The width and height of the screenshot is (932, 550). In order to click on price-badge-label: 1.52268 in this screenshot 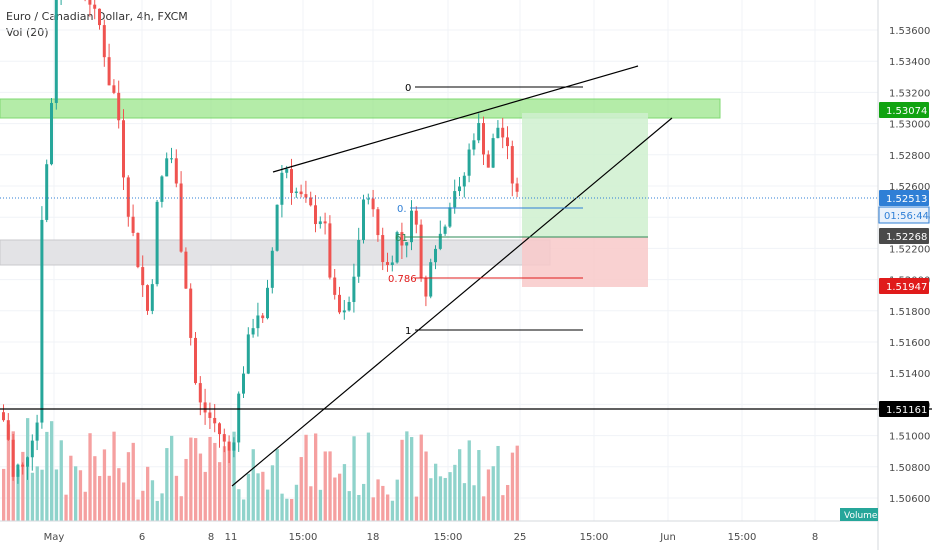, I will do `click(906, 237)`.